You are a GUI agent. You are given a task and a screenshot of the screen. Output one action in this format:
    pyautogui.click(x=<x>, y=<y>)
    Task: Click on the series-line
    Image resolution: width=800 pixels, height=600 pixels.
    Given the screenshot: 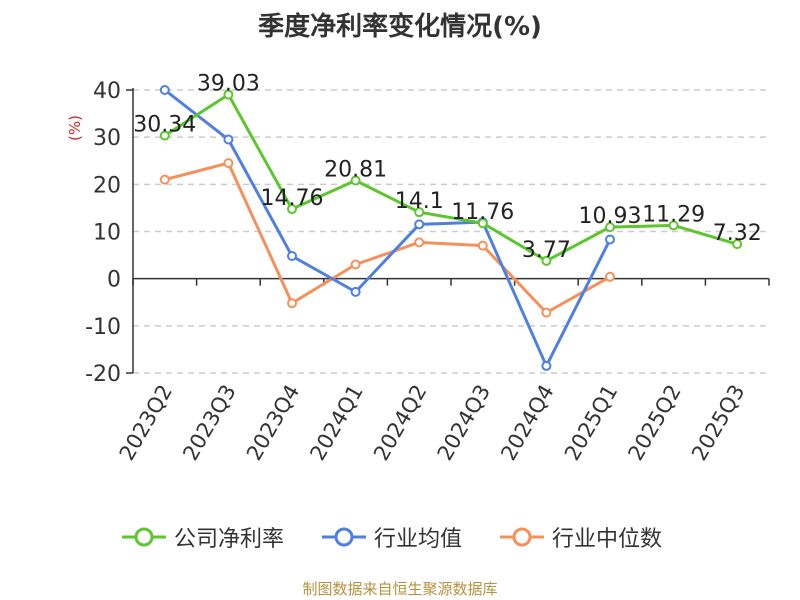 What is the action you would take?
    pyautogui.click(x=387, y=238)
    